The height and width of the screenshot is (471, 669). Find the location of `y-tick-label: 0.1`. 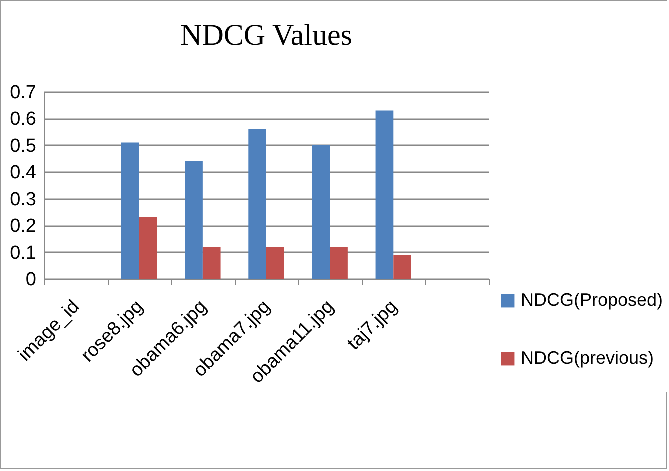

y-tick-label: 0.1 is located at coordinates (23, 253).